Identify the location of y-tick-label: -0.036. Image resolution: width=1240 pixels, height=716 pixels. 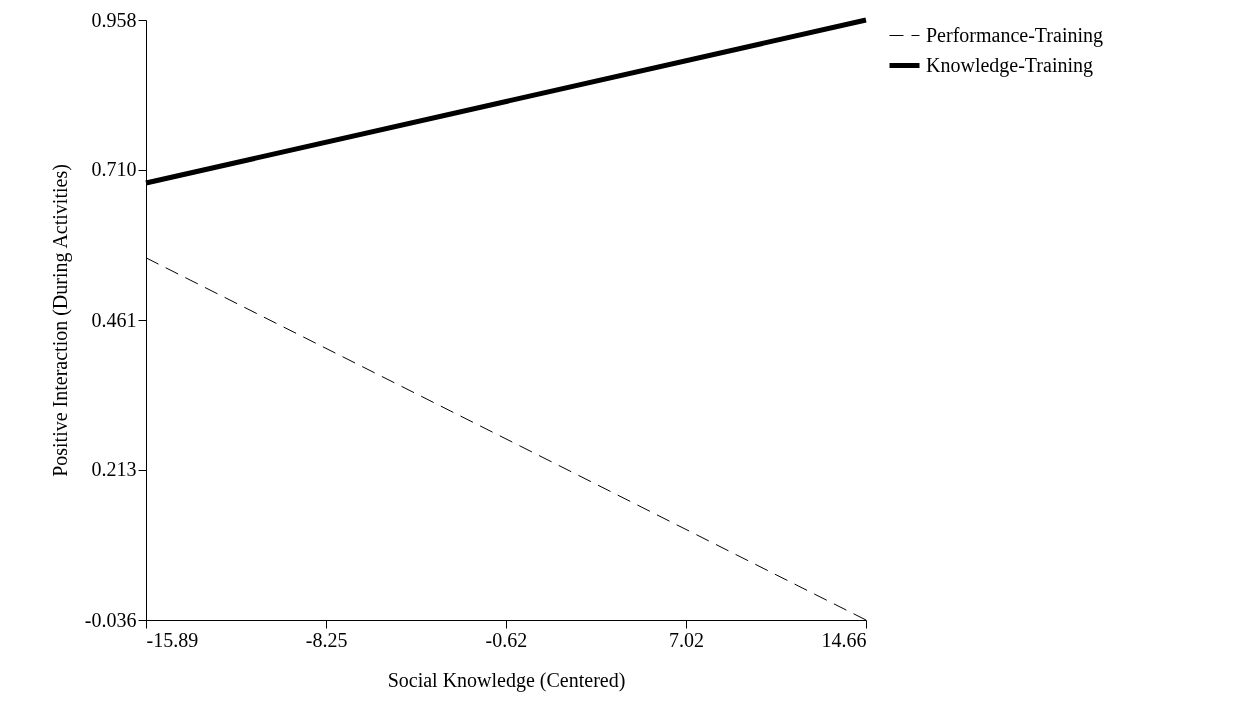
(110, 619).